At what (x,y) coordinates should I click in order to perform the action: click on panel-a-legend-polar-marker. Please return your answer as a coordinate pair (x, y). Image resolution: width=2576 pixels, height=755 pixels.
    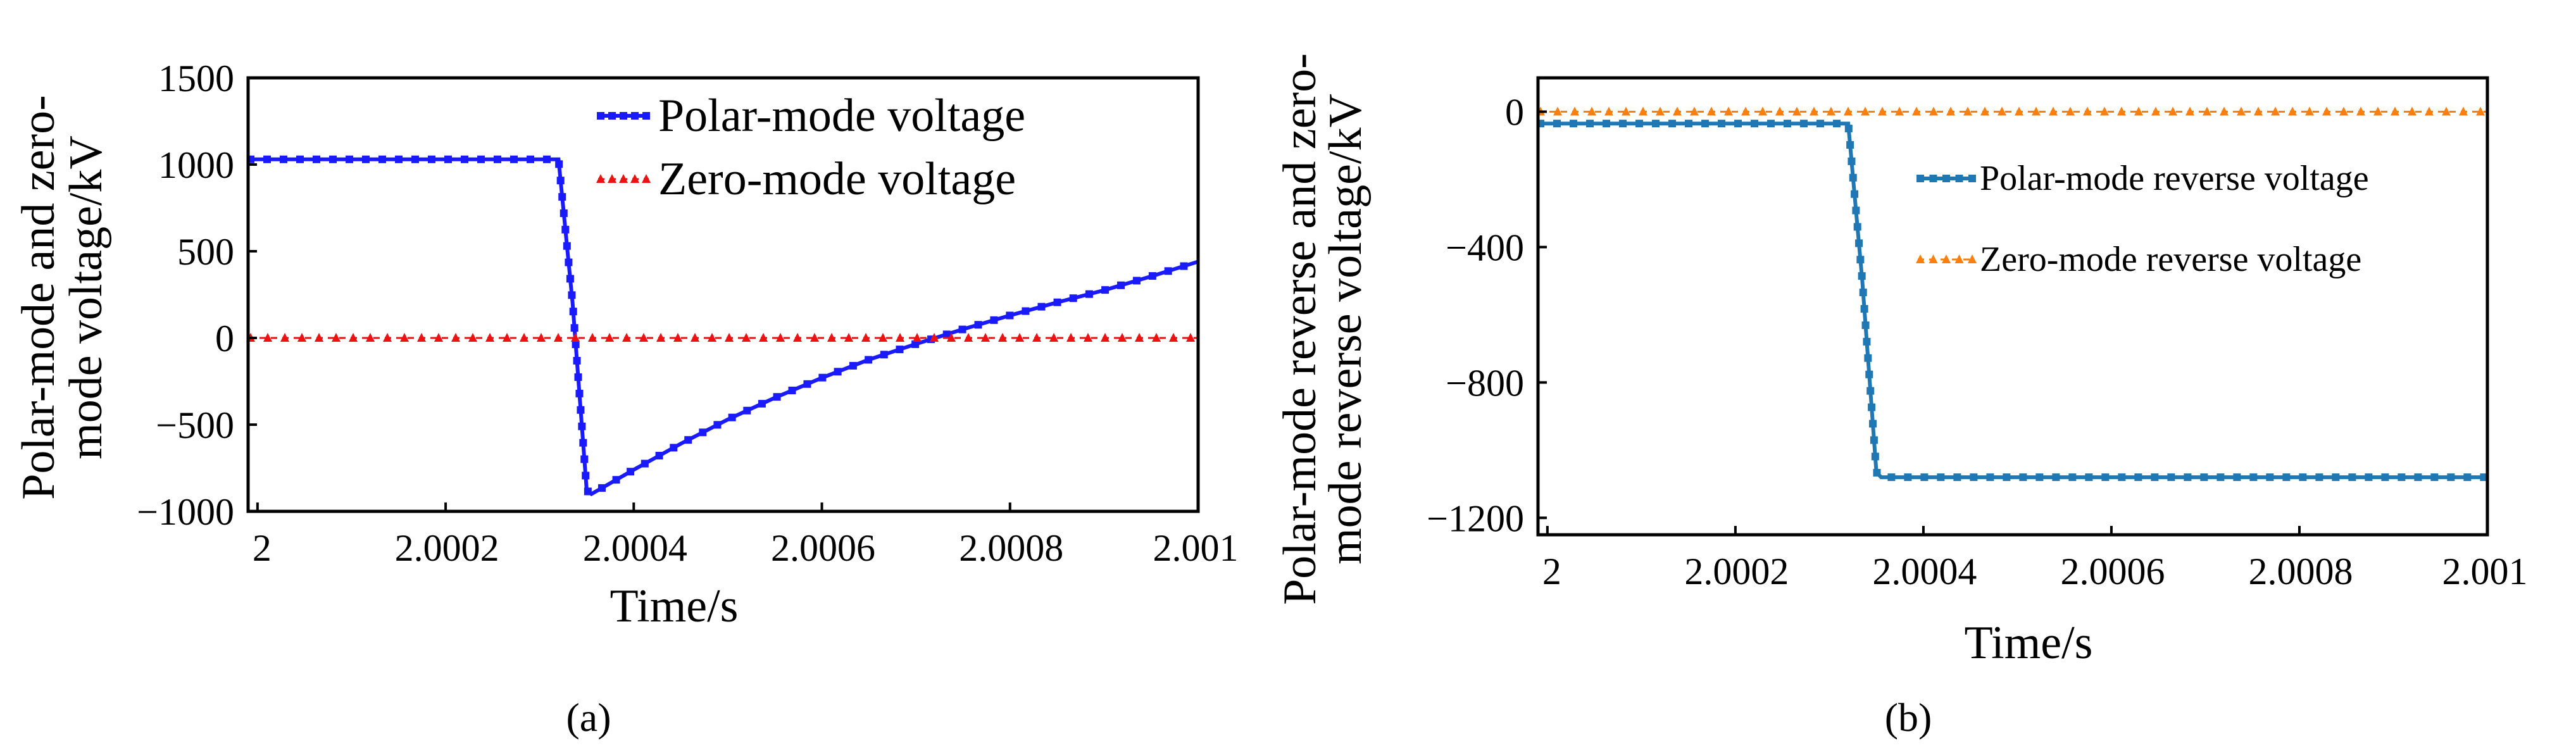
    Looking at the image, I should click on (635, 116).